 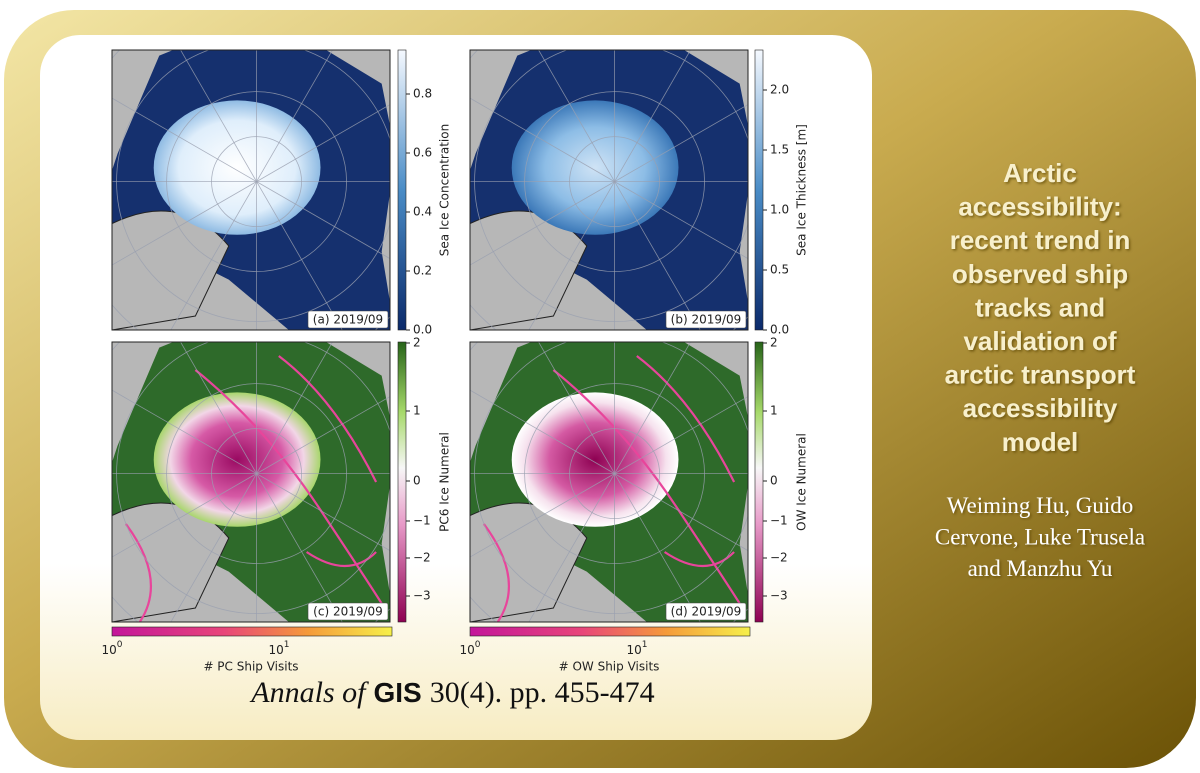 I want to click on colorbar-tick-label: −2, so click(x=779, y=558).